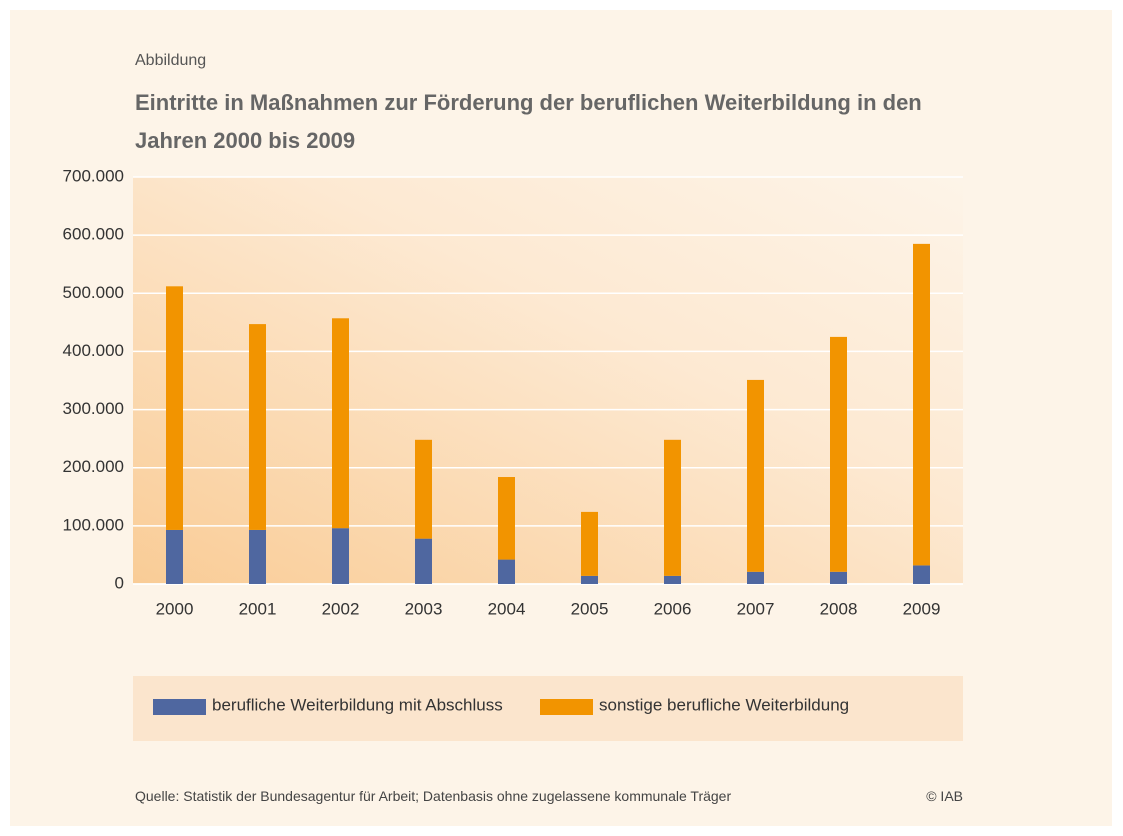  Describe the element at coordinates (944, 796) in the screenshot. I see `copyright: © IAB` at that location.